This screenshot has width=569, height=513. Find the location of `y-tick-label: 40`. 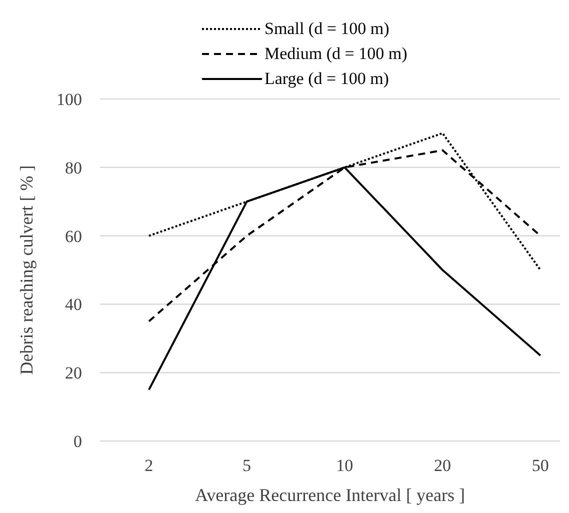

y-tick-label: 40 is located at coordinates (73, 304).